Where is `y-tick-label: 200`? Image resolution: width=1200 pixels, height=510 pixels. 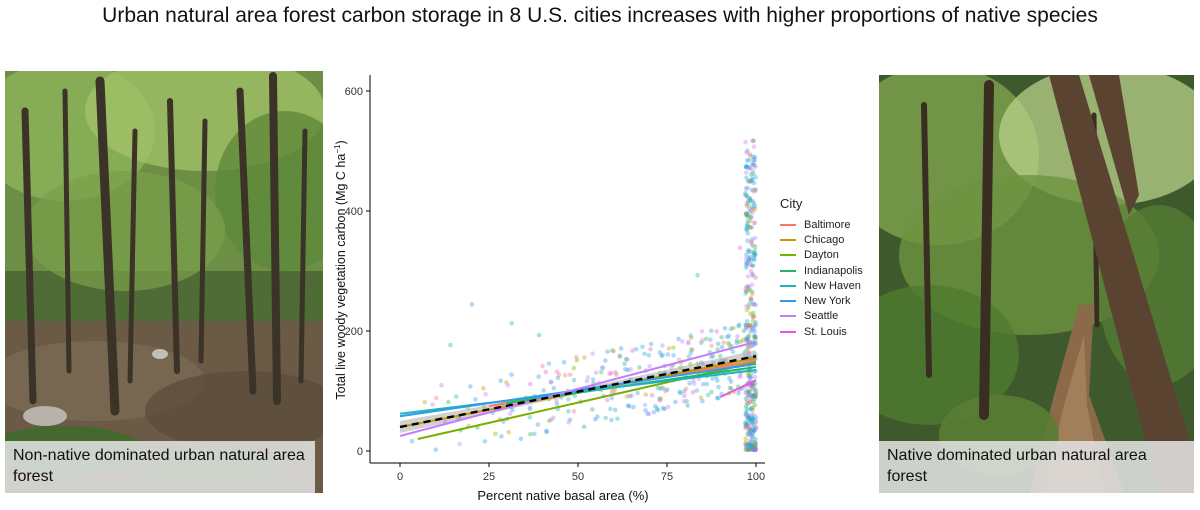
y-tick-label: 200 is located at coordinates (354, 332).